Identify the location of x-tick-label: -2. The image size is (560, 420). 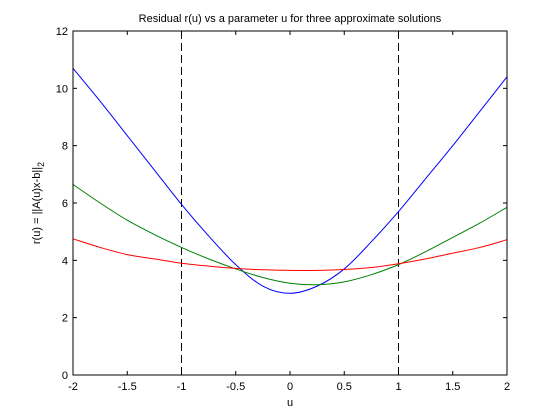
(73, 387).